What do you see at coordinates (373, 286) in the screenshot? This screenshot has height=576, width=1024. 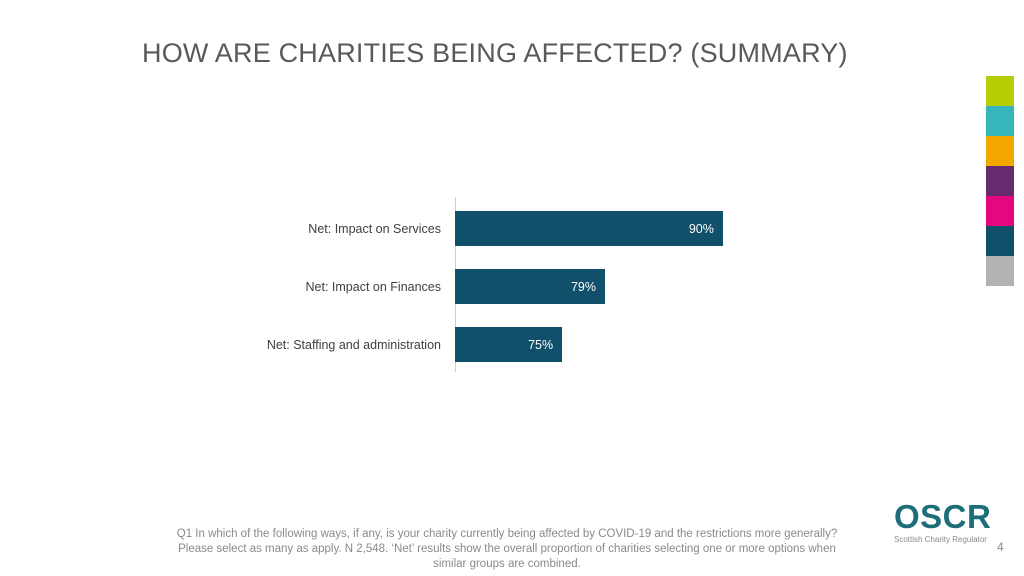 I see `category-label: Net: Impact on Finances` at bounding box center [373, 286].